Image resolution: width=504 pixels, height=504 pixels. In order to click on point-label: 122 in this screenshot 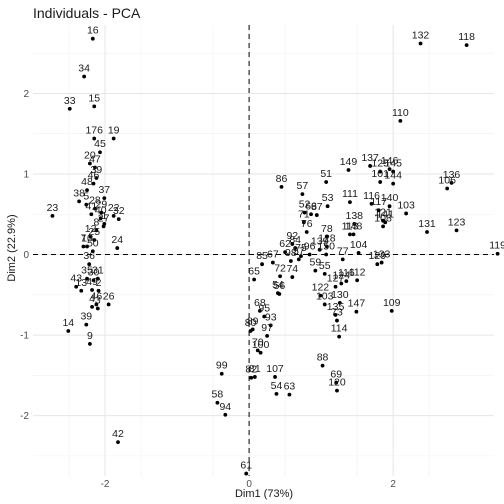, I will do `click(321, 288)`.